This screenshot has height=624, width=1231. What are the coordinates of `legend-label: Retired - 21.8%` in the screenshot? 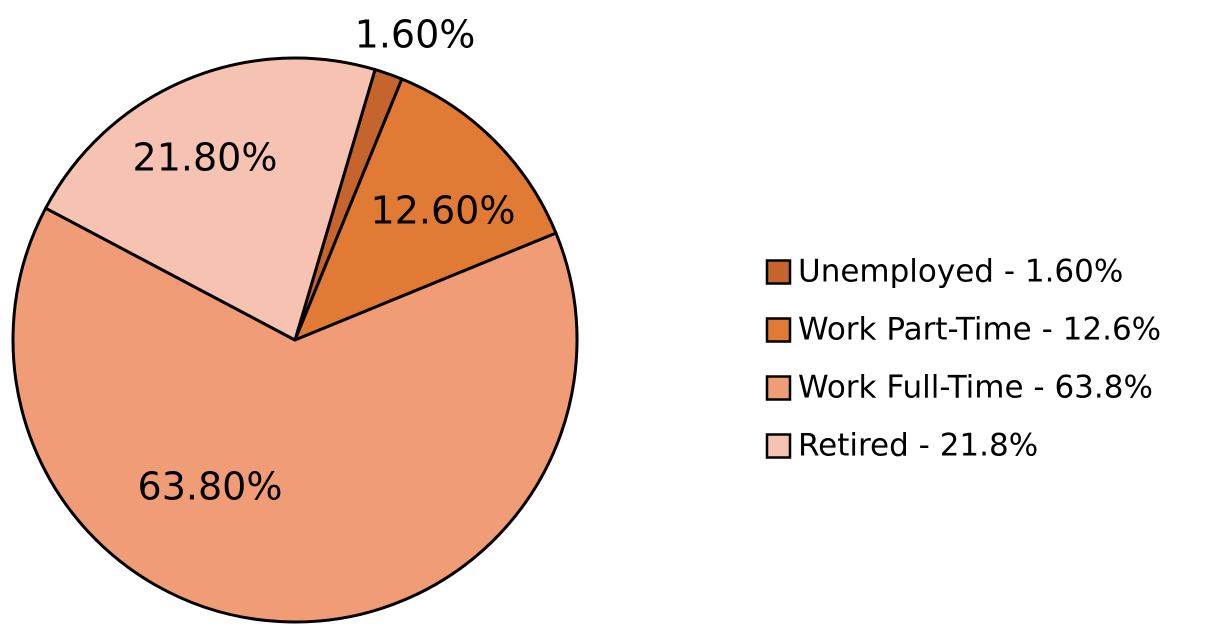 It's located at (918, 446).